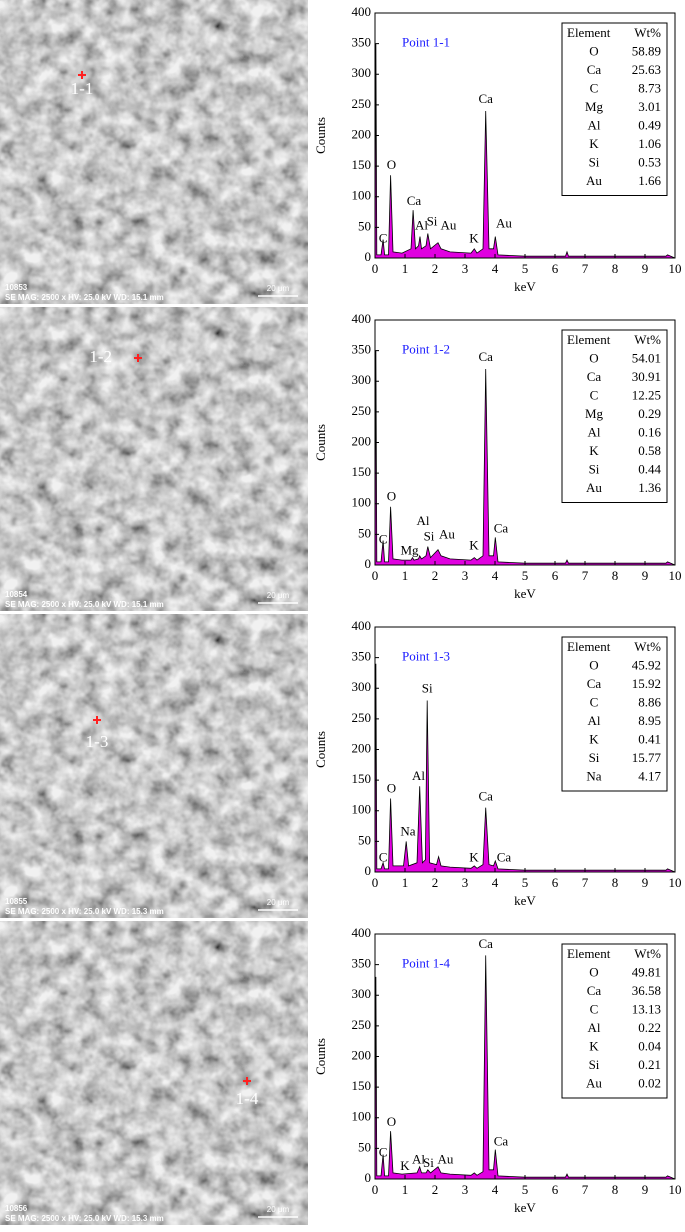  Describe the element at coordinates (362, 103) in the screenshot. I see `y-tick-label: 250` at that location.